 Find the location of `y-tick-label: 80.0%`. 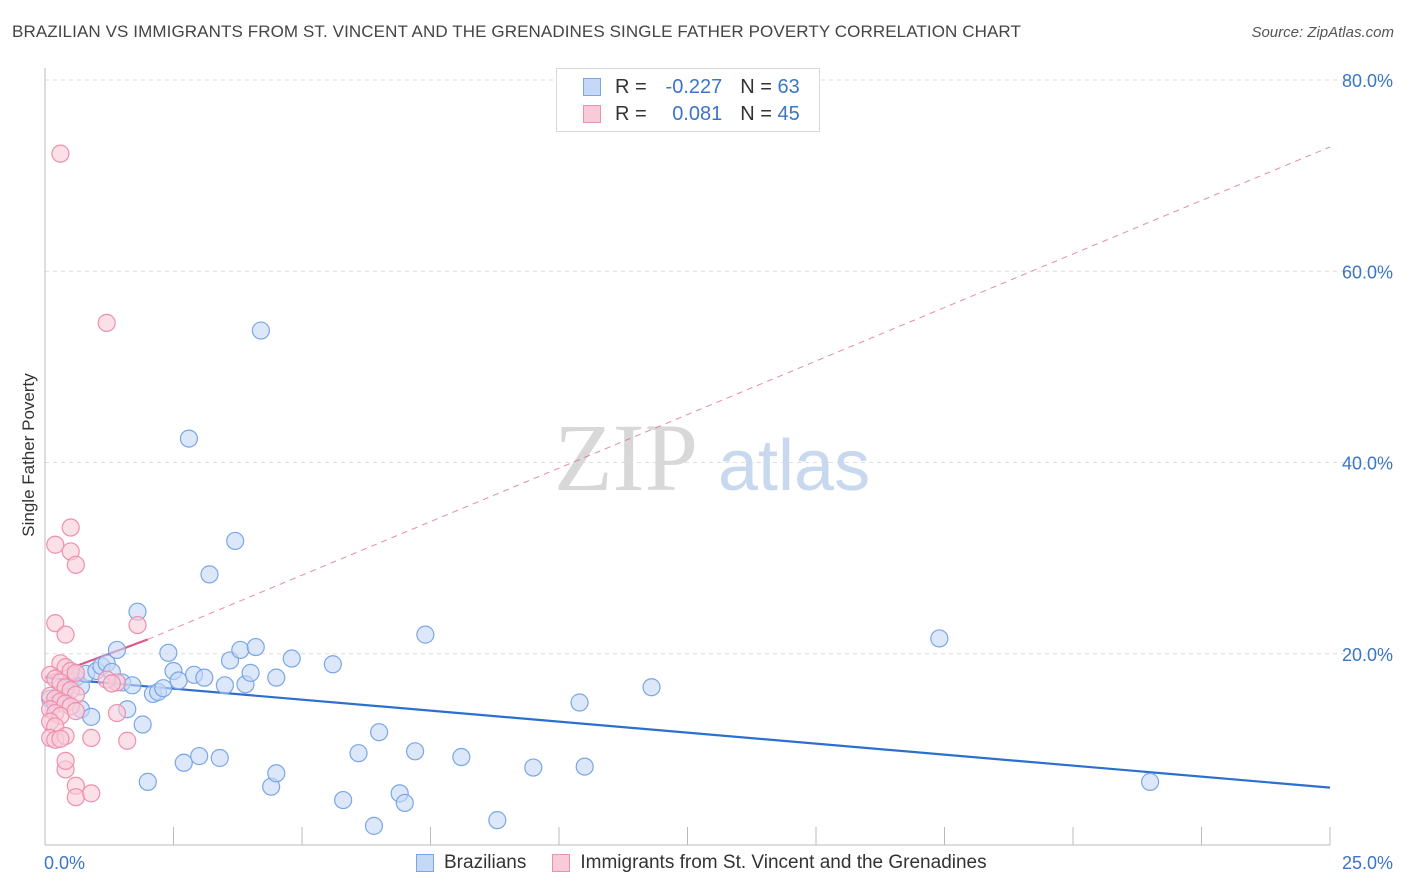

y-tick-label: 80.0% is located at coordinates (1367, 81).